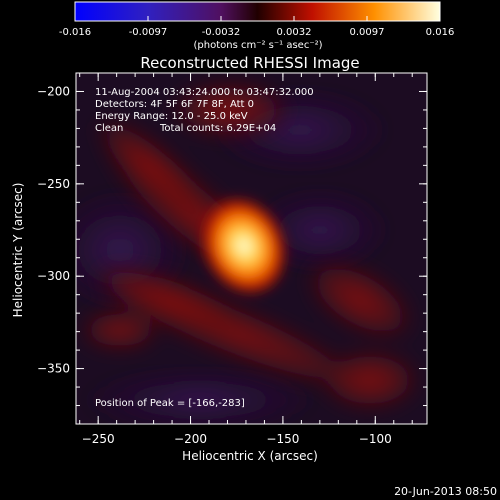 This screenshot has width=500, height=500. I want to click on y-axis-label: Heliocentric Y (arcsec), so click(18, 250).